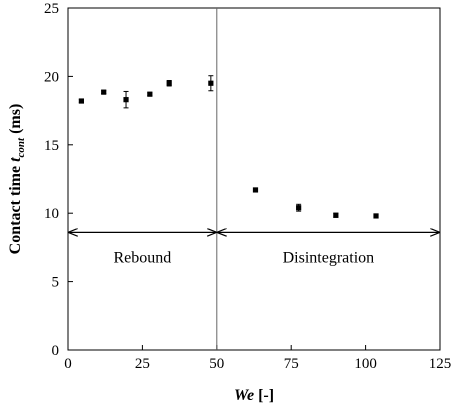  I want to click on x-tick-label: 0, so click(68, 364).